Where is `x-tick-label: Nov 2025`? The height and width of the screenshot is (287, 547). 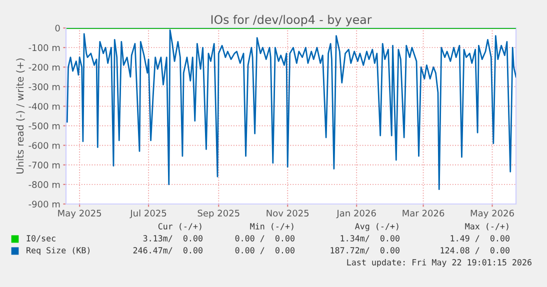 x-tick-label: Nov 2025 is located at coordinates (287, 213).